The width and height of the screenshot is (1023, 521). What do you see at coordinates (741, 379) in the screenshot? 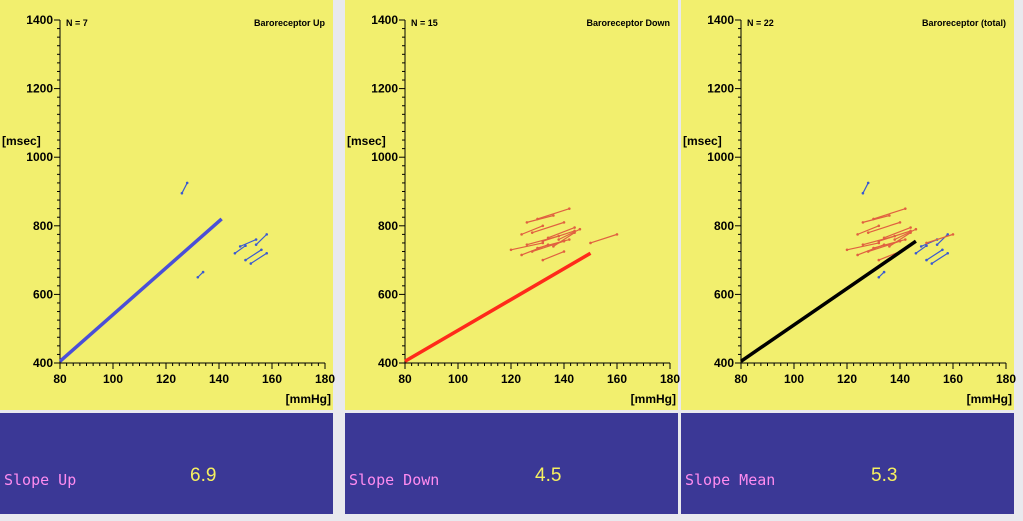
I see `x-tick-label: 80` at bounding box center [741, 379].